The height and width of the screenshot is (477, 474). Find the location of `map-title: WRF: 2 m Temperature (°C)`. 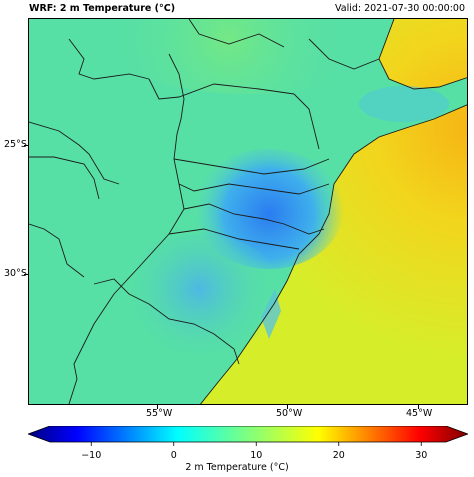

map-title: WRF: 2 m Temperature (°C) is located at coordinates (102, 8).